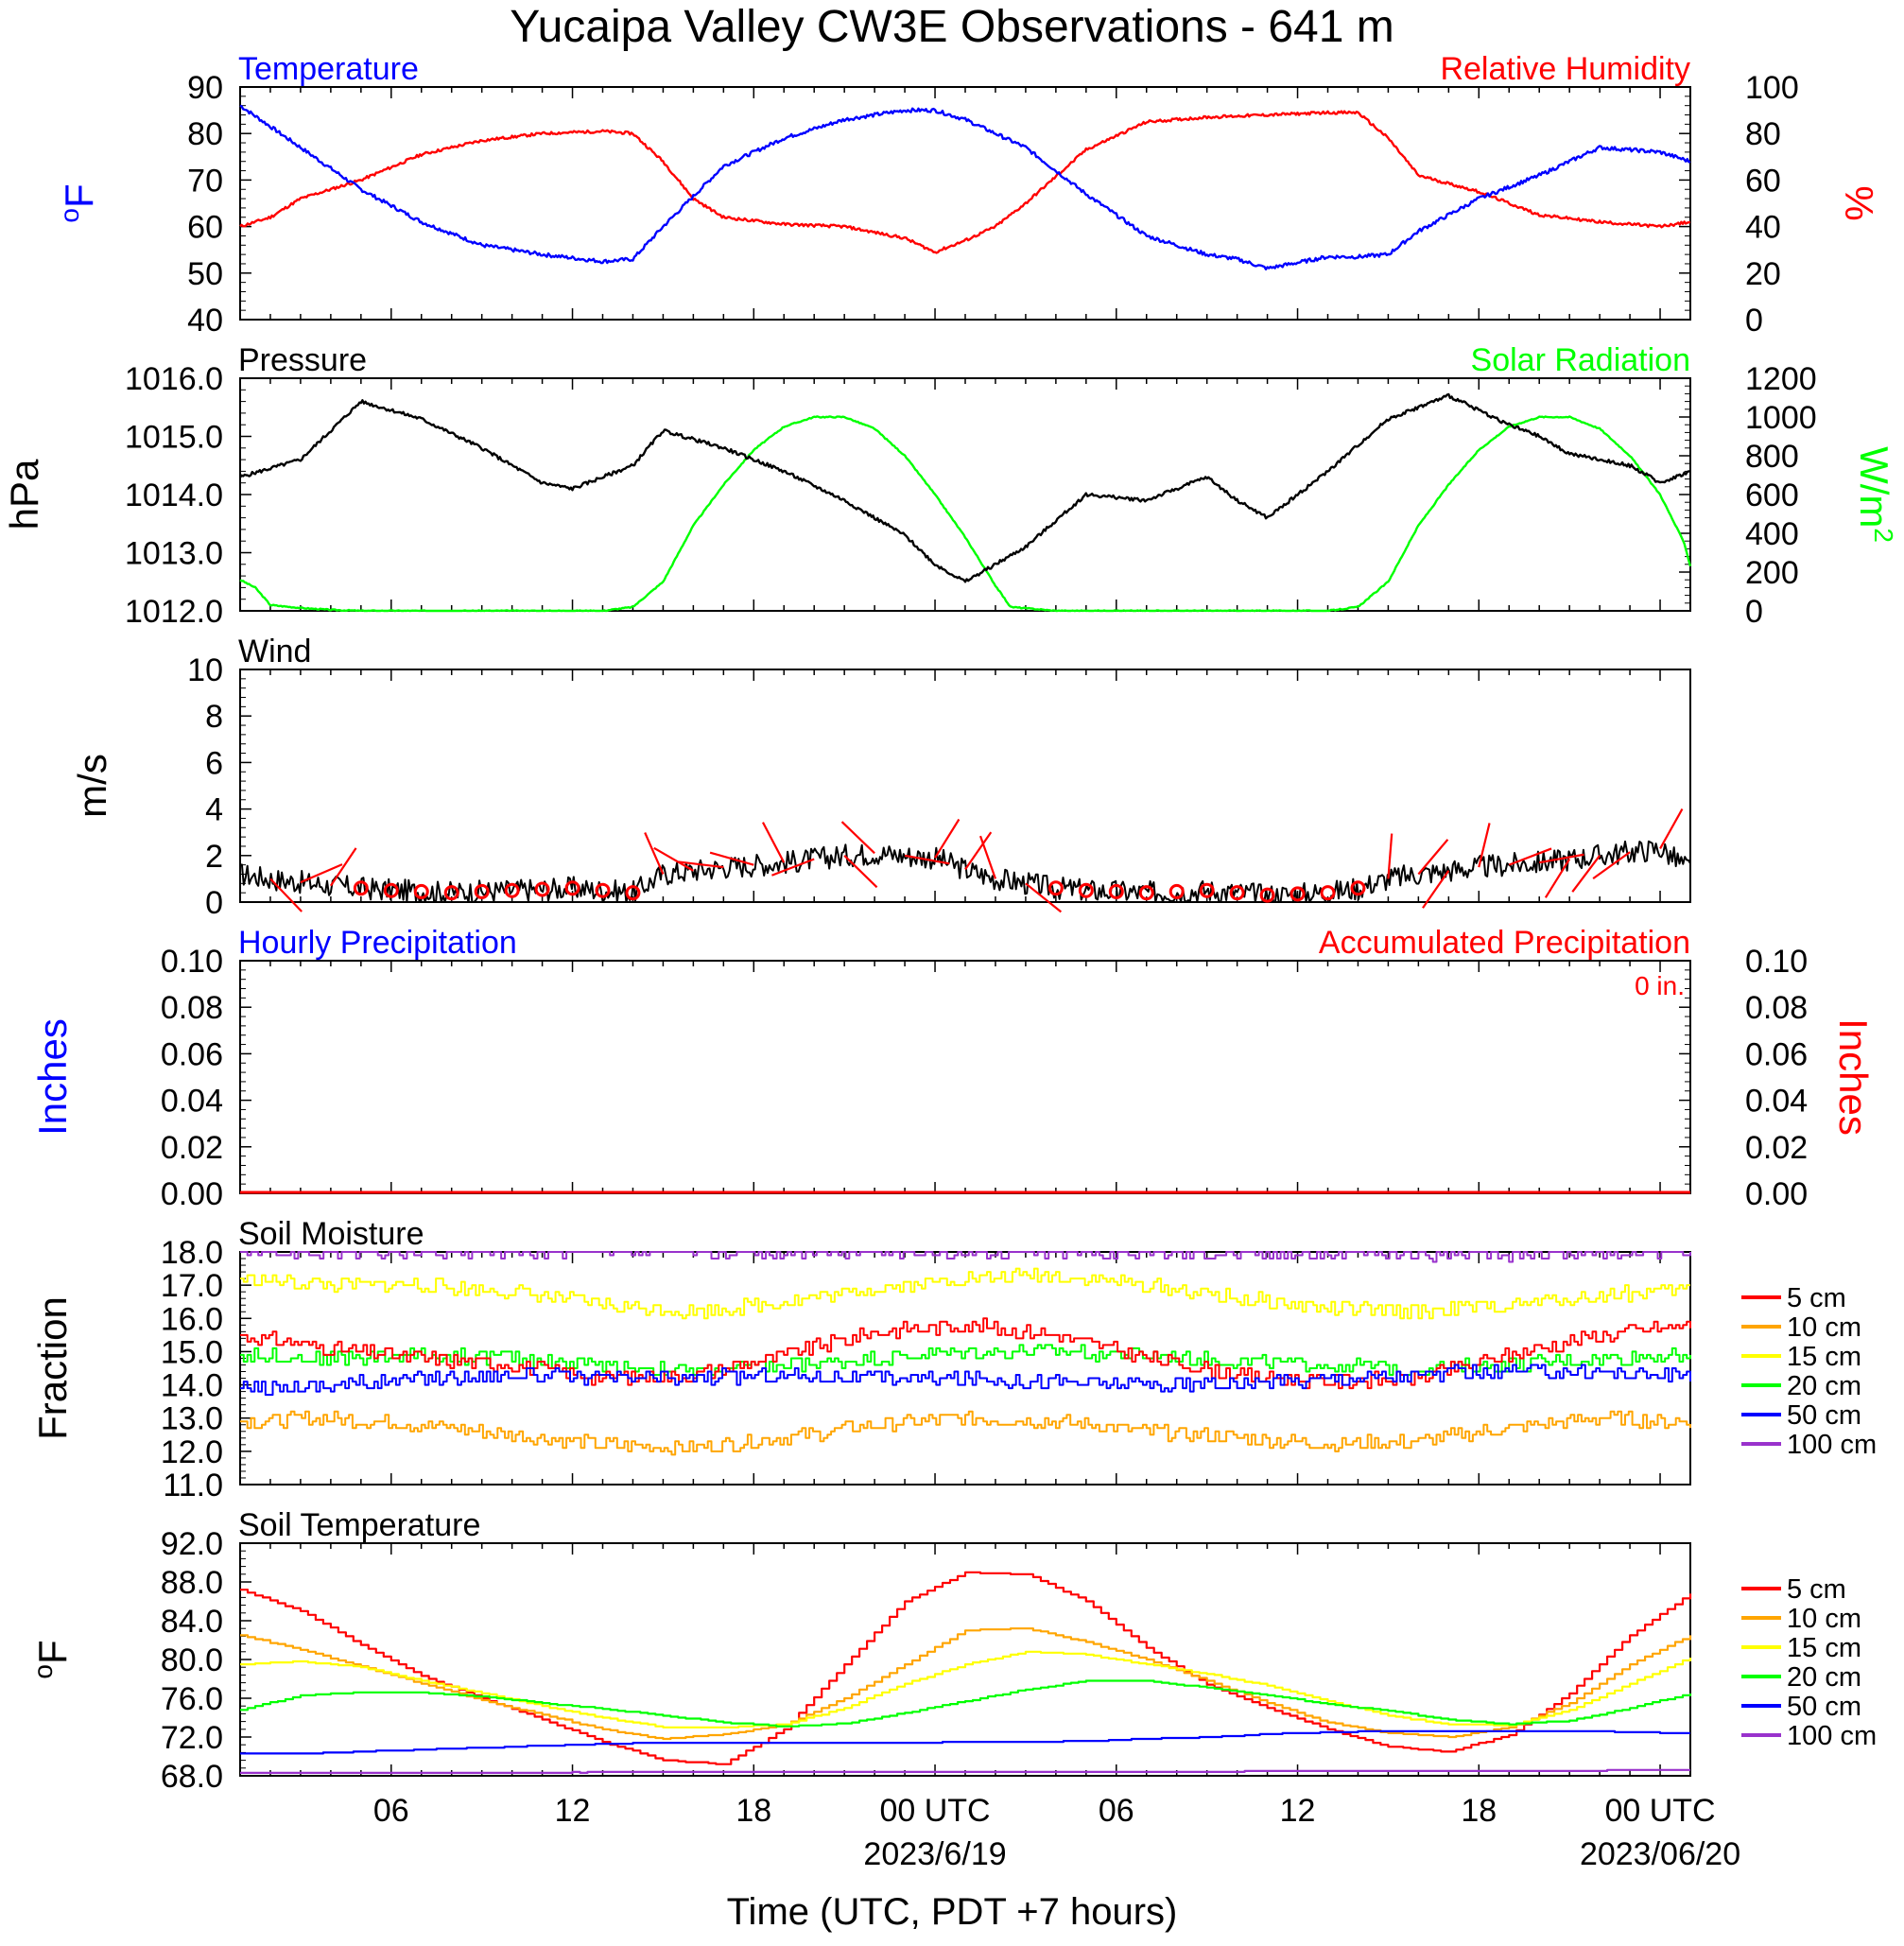  What do you see at coordinates (1772, 534) in the screenshot?
I see `right-tick-label: 400` at bounding box center [1772, 534].